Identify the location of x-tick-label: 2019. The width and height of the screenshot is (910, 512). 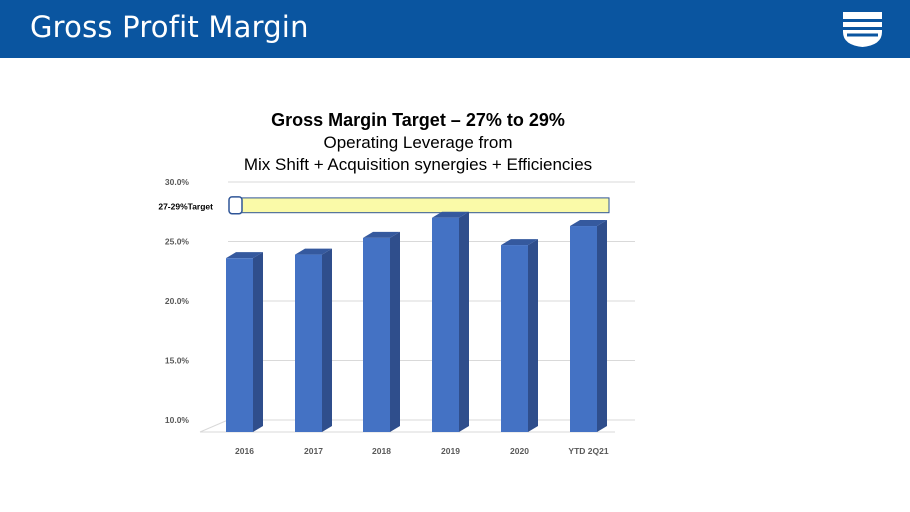
(450, 451).